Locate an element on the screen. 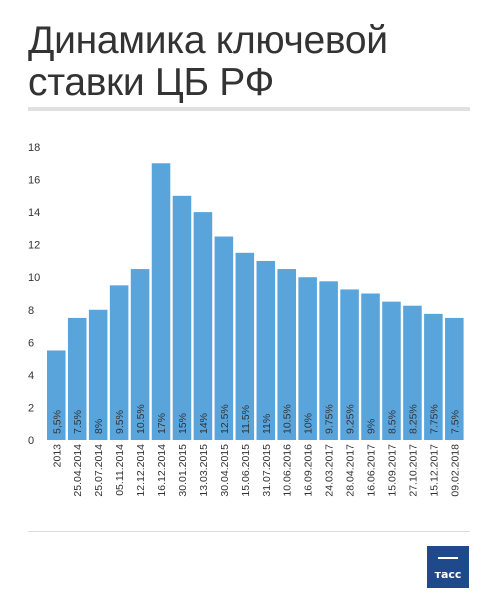 The image size is (497, 604). x-tick-label: 2013 is located at coordinates (57, 456).